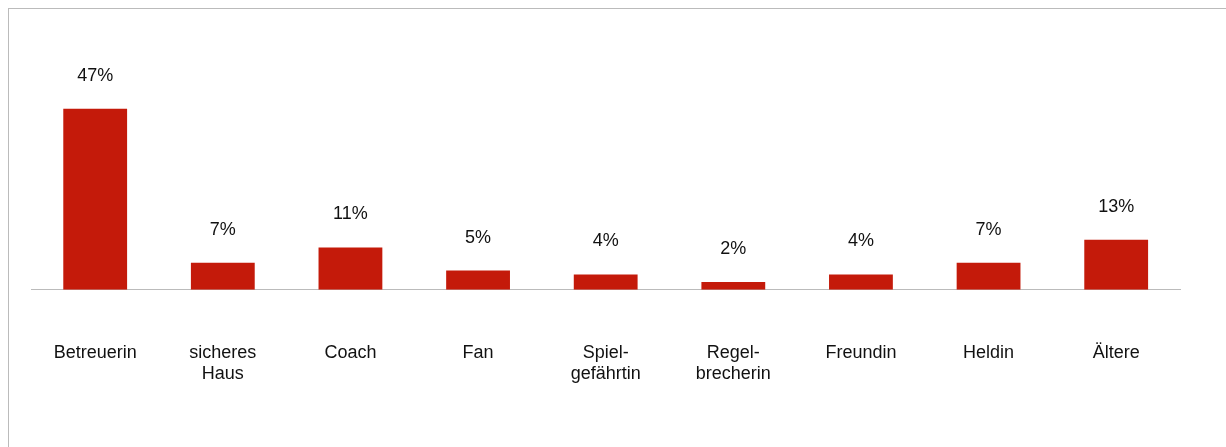  What do you see at coordinates (861, 351) in the screenshot?
I see `x-tick-label: Freundin` at bounding box center [861, 351].